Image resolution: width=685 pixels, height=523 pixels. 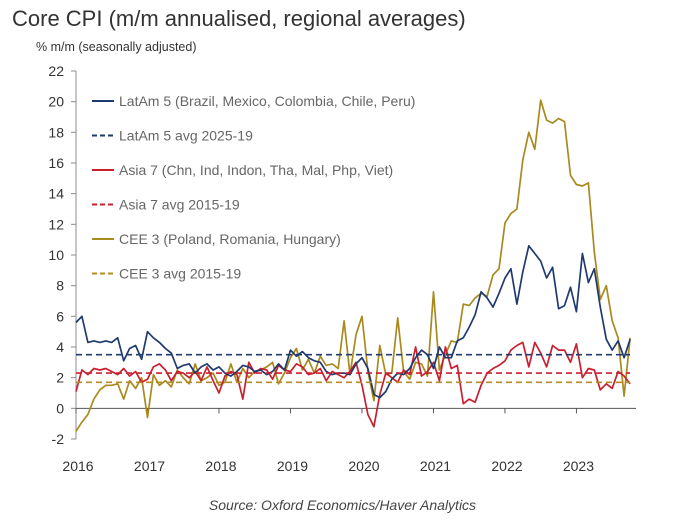 What do you see at coordinates (435, 466) in the screenshot?
I see `x-tick-label: 2021` at bounding box center [435, 466].